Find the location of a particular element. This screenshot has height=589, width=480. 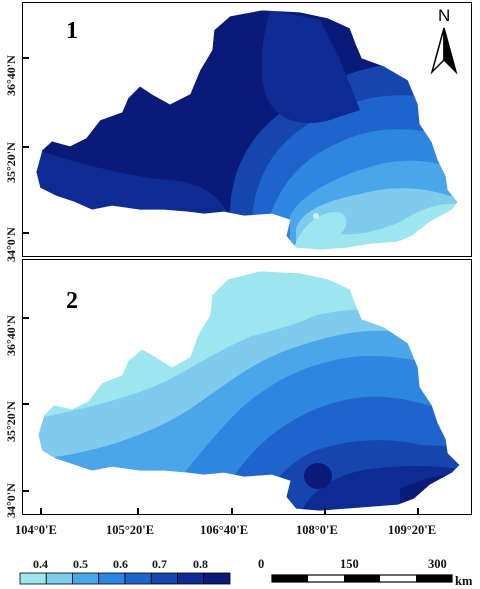

panel-label-2: 2 is located at coordinates (72, 301).